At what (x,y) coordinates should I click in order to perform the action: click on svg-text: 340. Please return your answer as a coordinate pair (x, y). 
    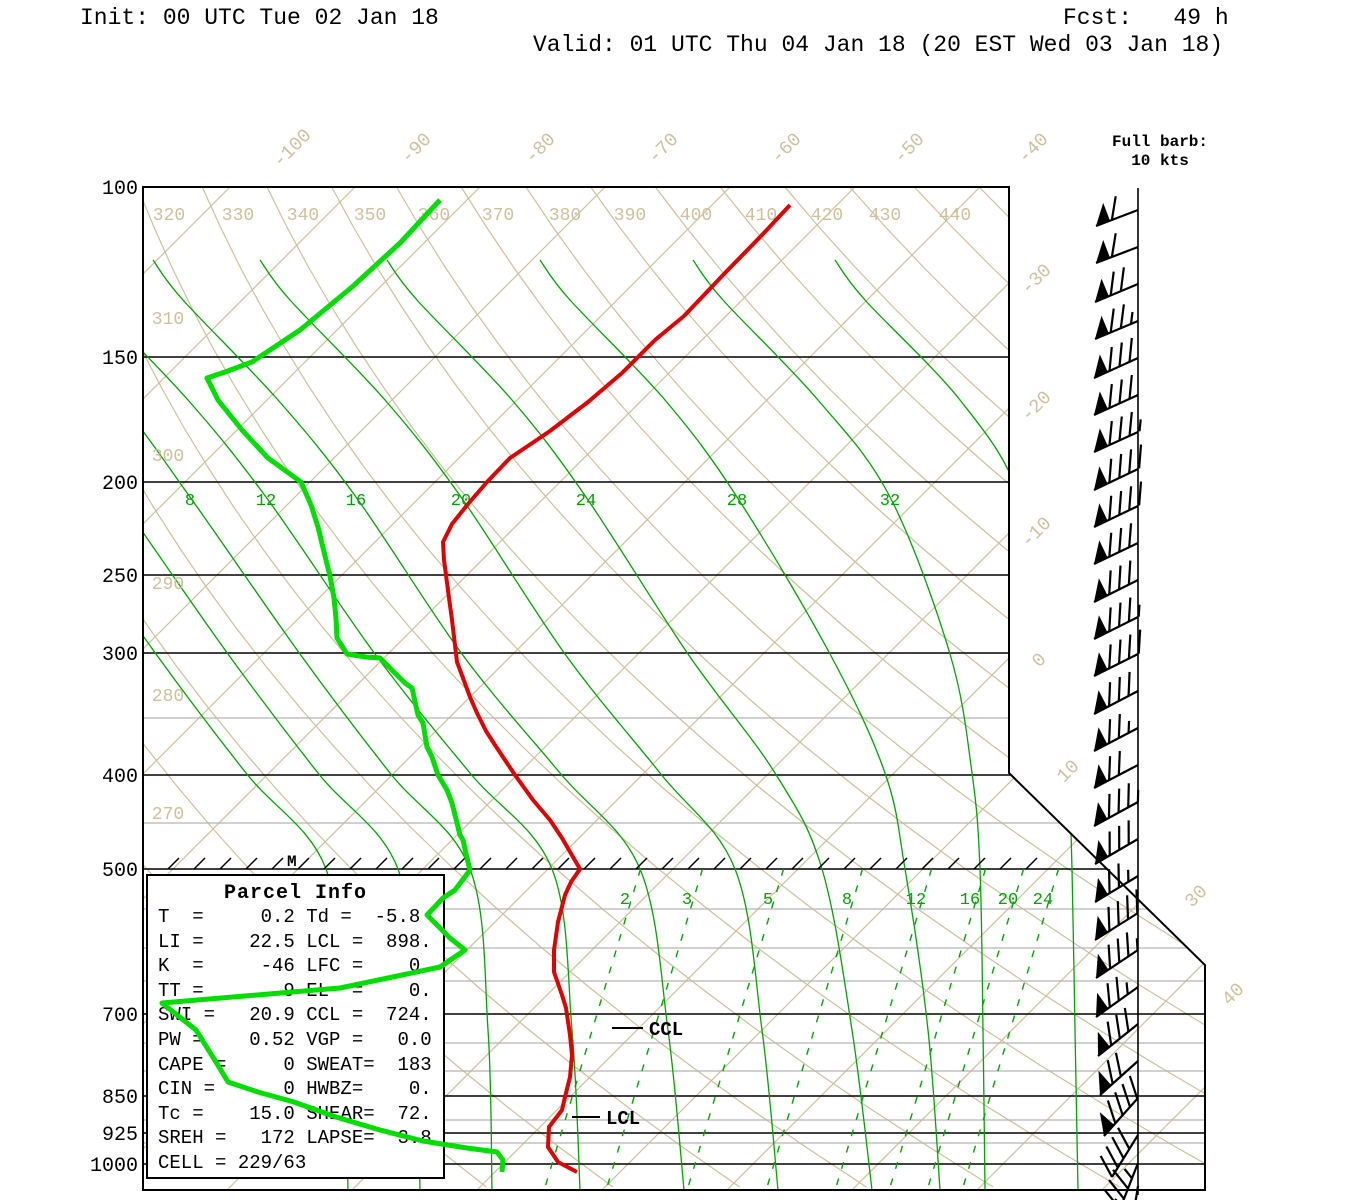
    Looking at the image, I should click on (303, 216).